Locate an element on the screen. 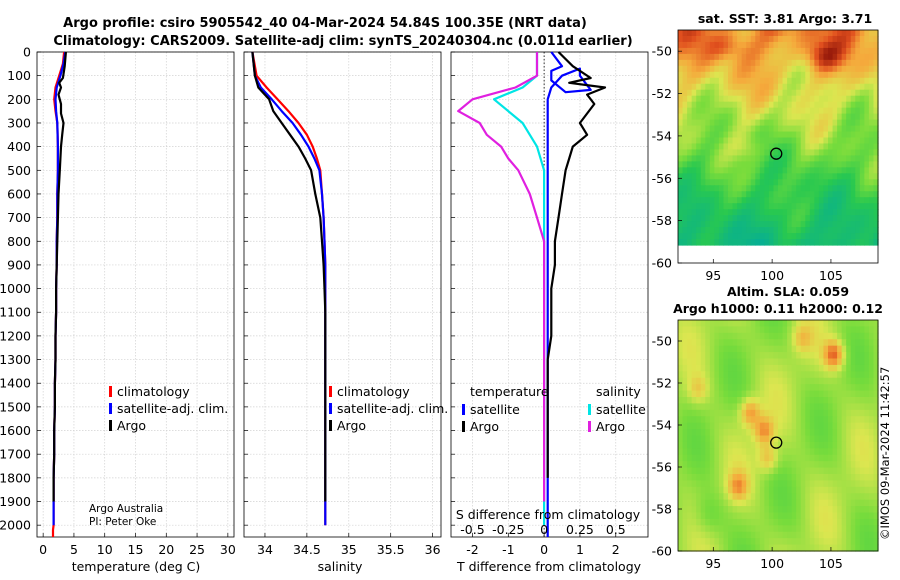  x-axis-label: salinity is located at coordinates (340, 566).